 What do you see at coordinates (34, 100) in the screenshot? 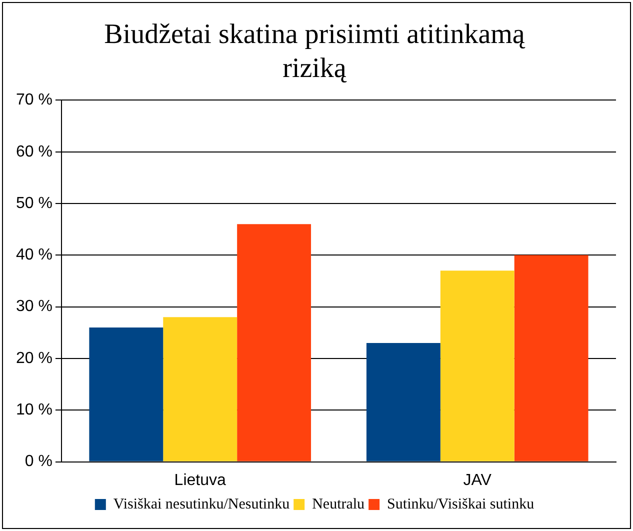
I see `y-tick-label: 70 %` at bounding box center [34, 100].